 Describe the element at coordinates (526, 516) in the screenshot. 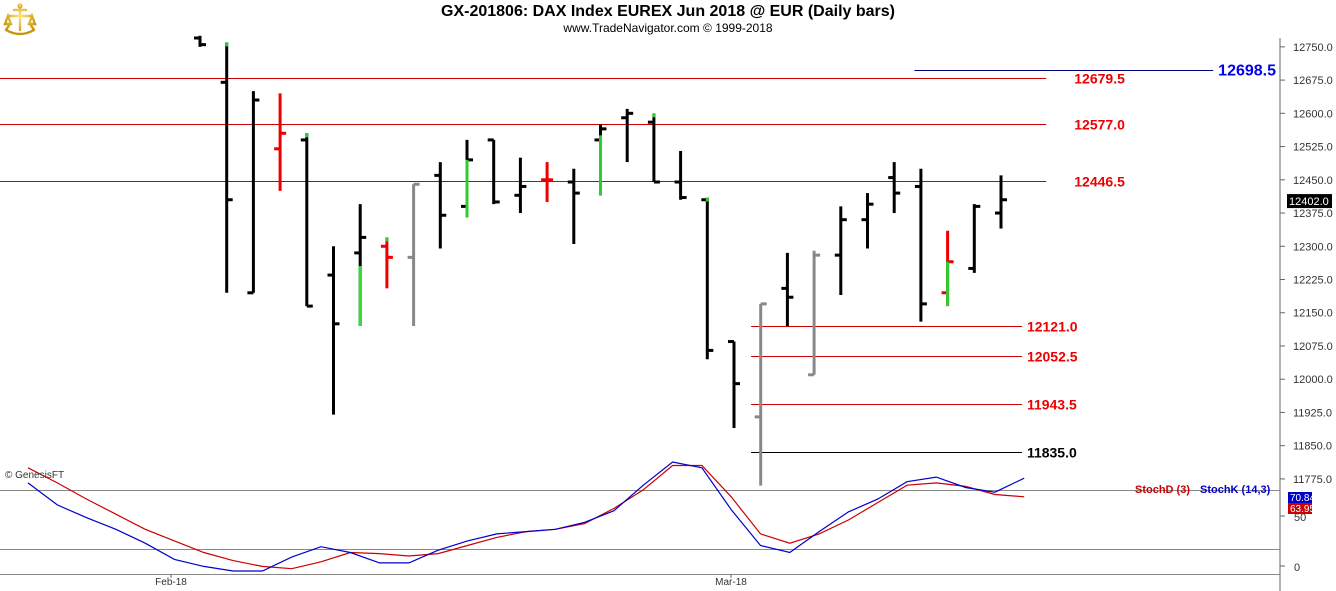

I see `stoch-line` at that location.